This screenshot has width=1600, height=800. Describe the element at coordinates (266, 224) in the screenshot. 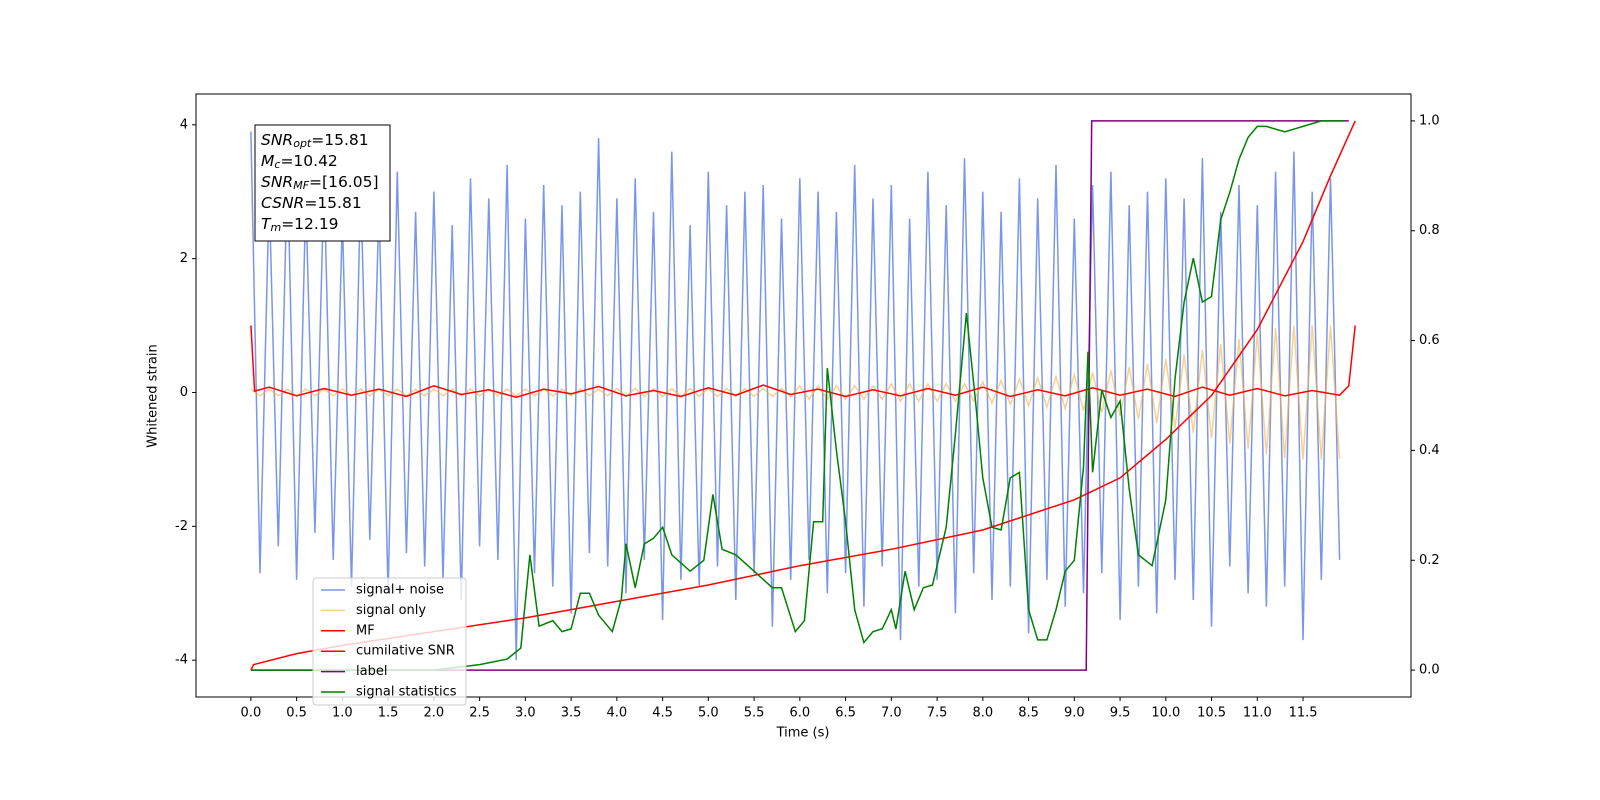

I see `annotation-symbol: T` at that location.